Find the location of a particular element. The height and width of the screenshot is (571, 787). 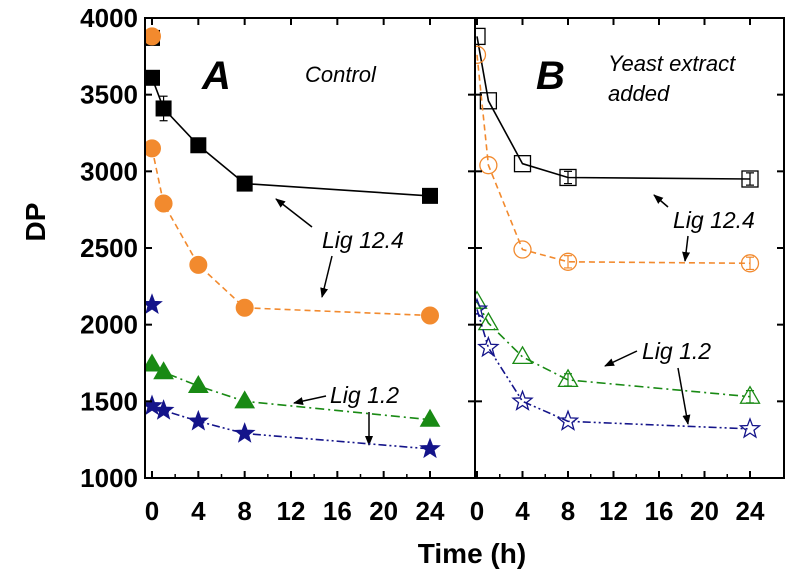

panel-a-series-0-line is located at coordinates (291, 137).